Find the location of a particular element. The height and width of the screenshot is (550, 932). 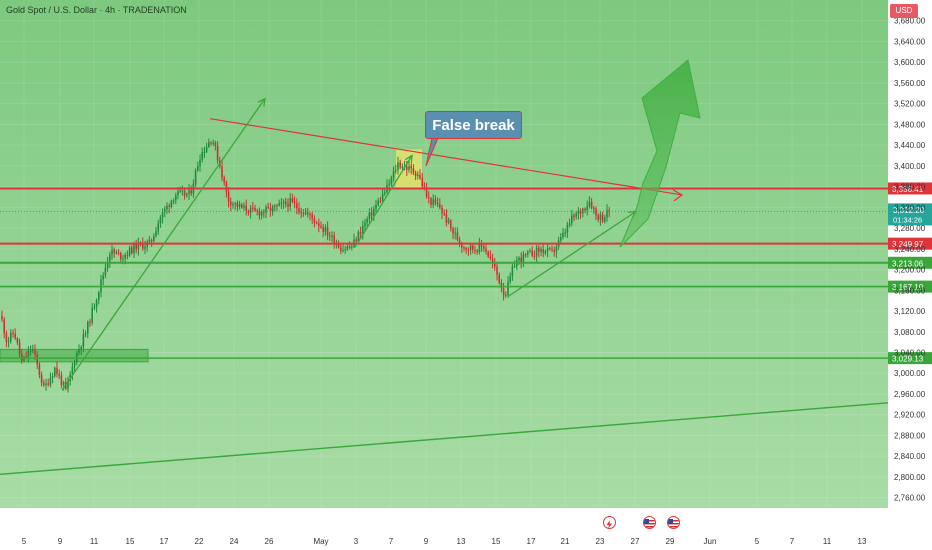

x-tick-label: 17 is located at coordinates (531, 541).